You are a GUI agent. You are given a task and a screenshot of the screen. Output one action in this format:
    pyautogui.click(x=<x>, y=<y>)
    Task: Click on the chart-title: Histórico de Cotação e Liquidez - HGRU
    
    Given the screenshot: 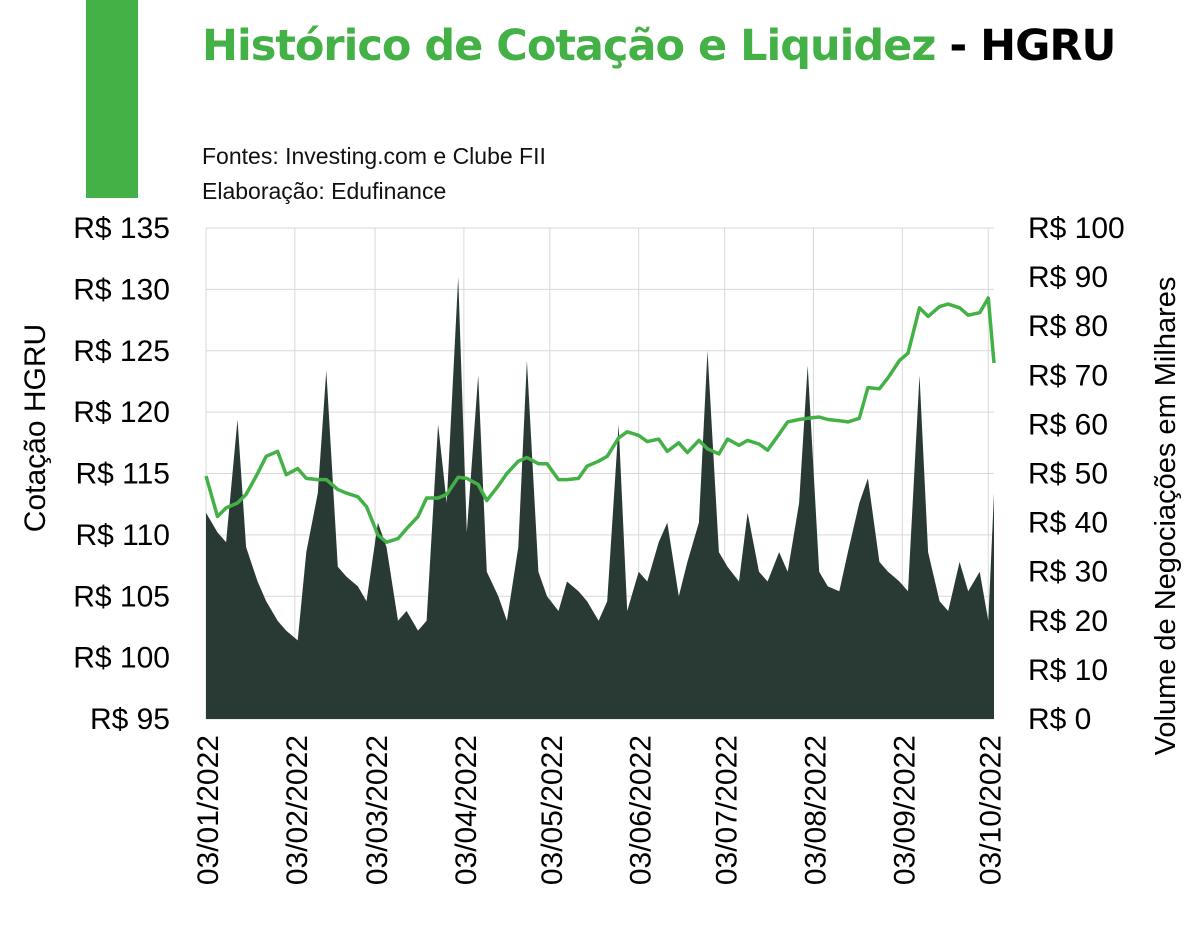 What is the action you would take?
    pyautogui.click(x=682, y=46)
    